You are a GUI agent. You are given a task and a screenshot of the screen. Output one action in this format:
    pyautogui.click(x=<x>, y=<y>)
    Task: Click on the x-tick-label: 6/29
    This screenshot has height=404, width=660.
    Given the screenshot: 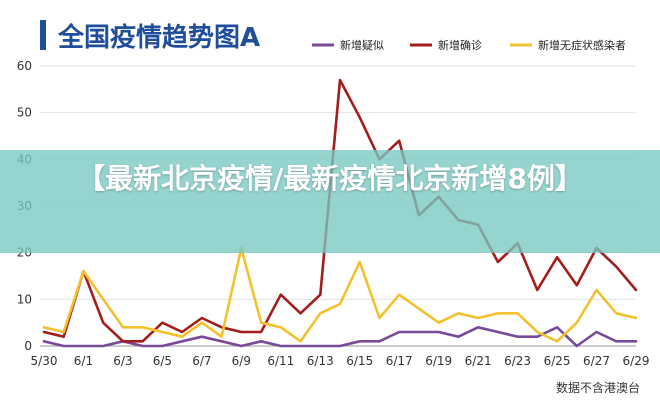 What is the action you would take?
    pyautogui.click(x=636, y=361)
    